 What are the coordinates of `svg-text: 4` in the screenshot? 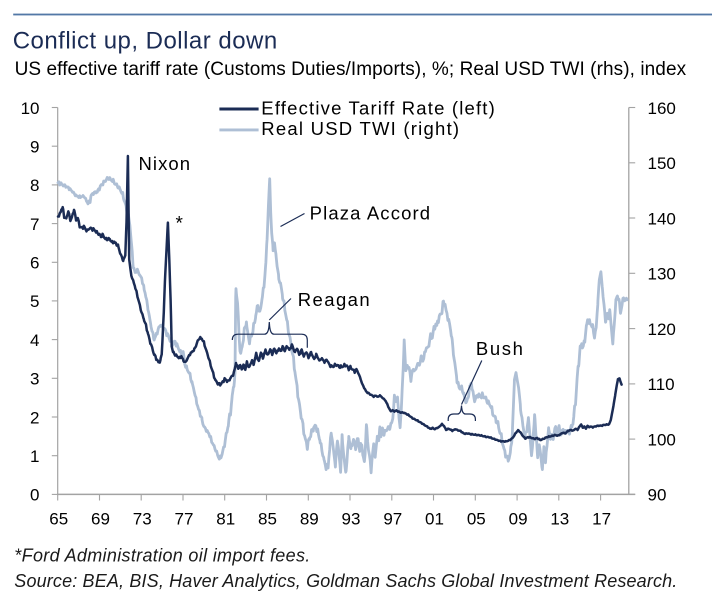 It's located at (34, 340).